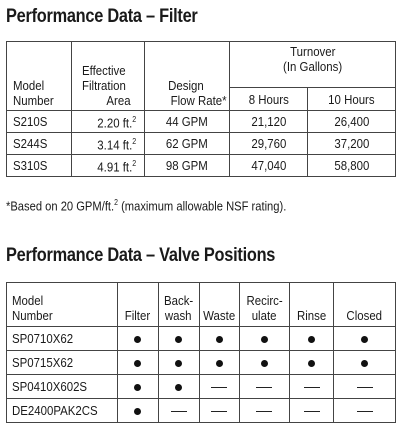 The width and height of the screenshot is (400, 439). I want to click on cell-8-hours: 47,040, so click(268, 165).